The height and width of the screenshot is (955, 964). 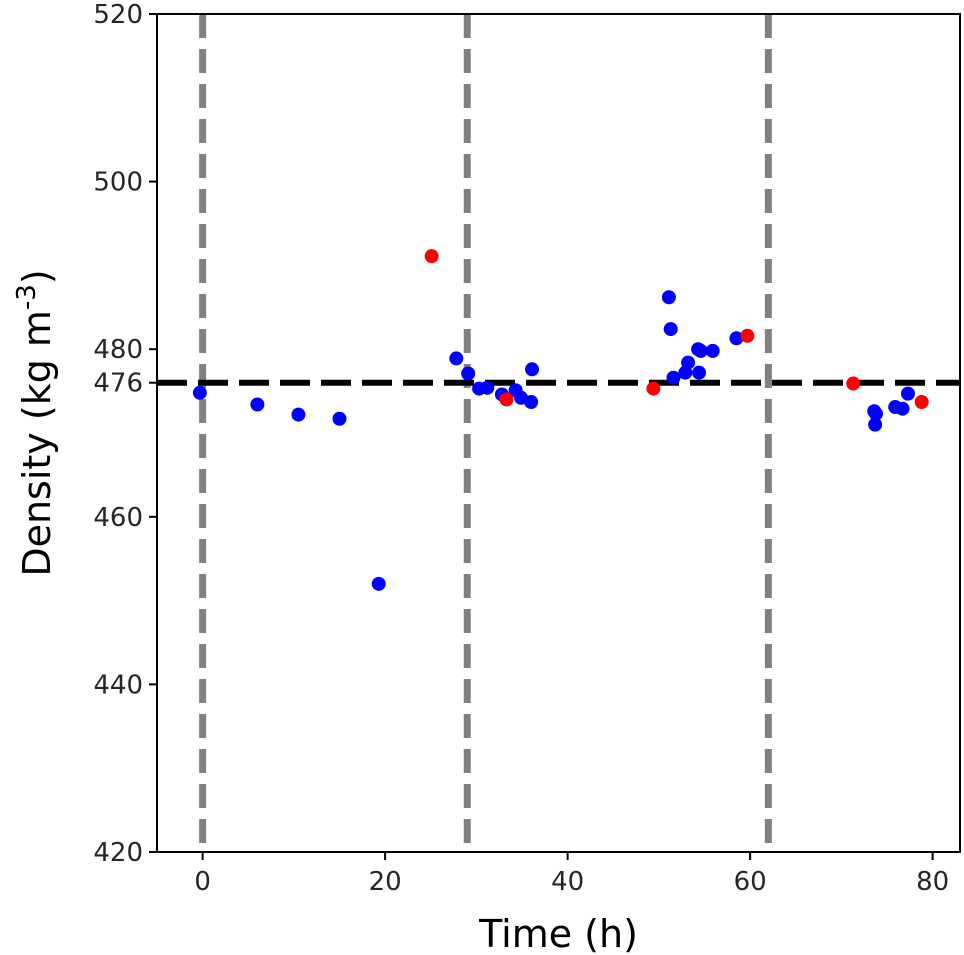 What do you see at coordinates (118, 518) in the screenshot?
I see `y-tick-label: 460` at bounding box center [118, 518].